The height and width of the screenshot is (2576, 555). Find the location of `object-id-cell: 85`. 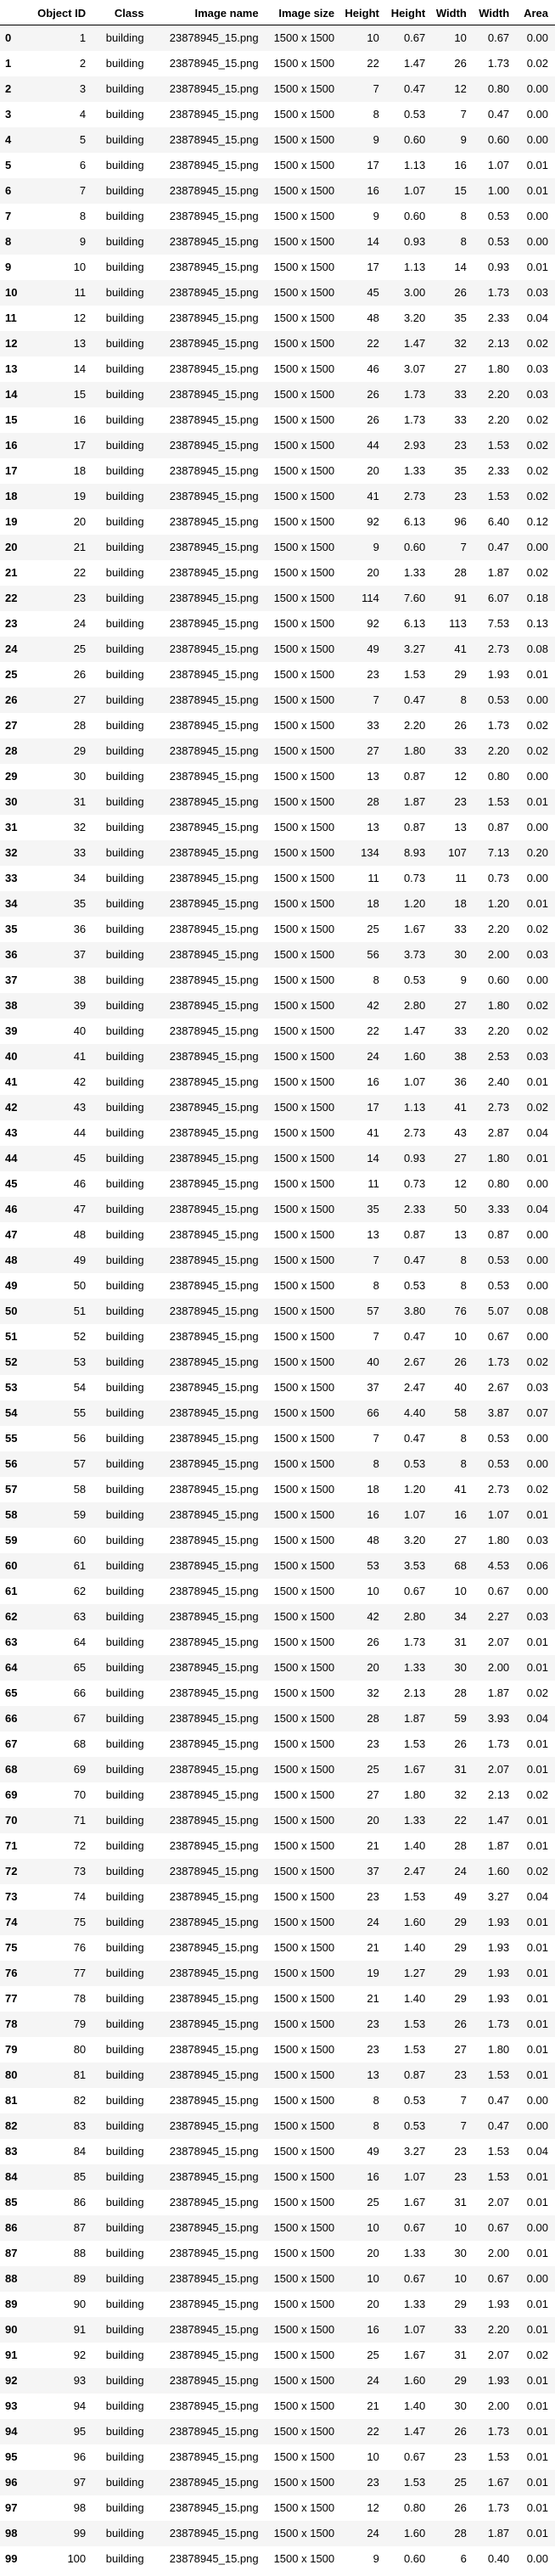

object-id-cell: 85 is located at coordinates (80, 2176).